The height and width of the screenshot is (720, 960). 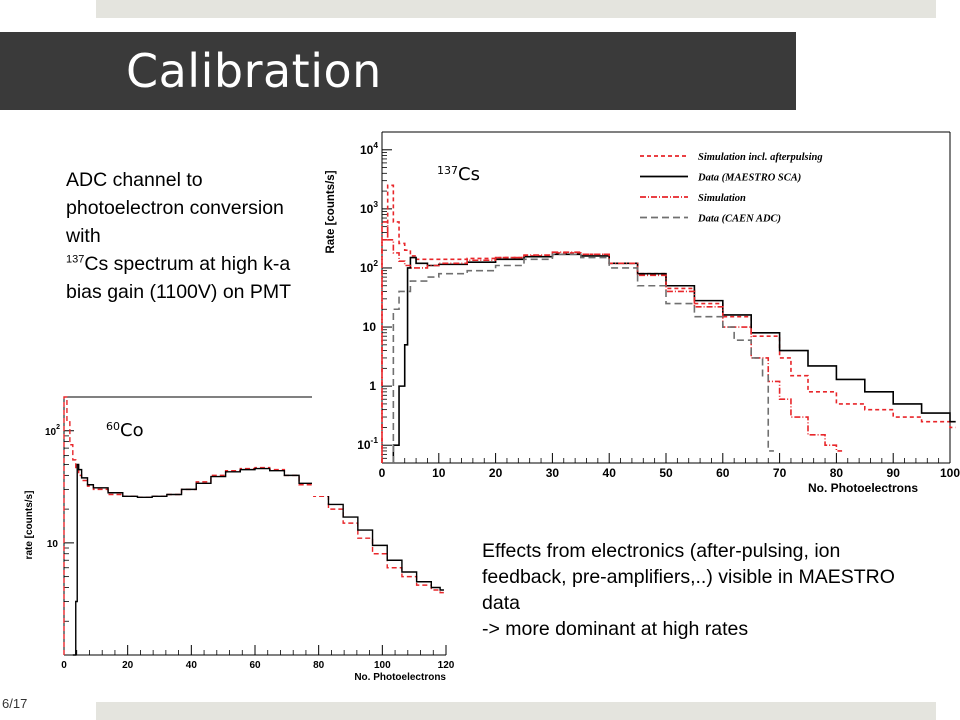 What do you see at coordinates (64, 665) in the screenshot?
I see `co60-xtick-label: 0` at bounding box center [64, 665].